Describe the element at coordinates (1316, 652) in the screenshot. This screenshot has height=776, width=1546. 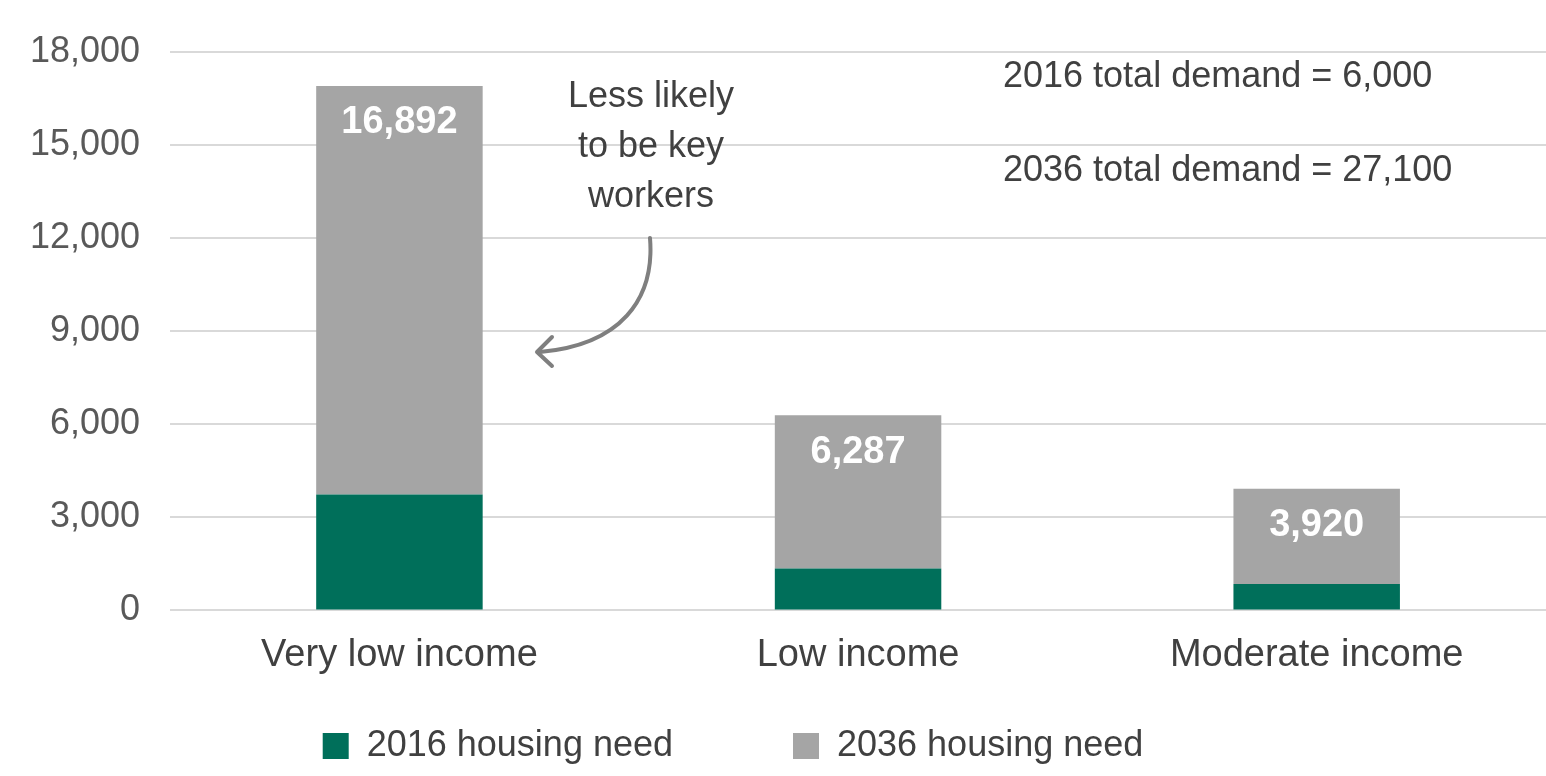
I see `x-tick-label: Moderate income` at that location.